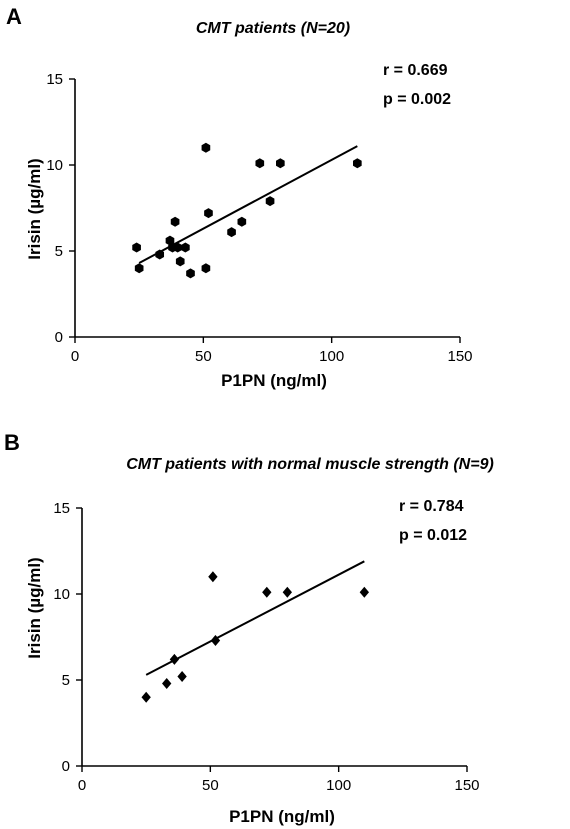 The image size is (570, 829). What do you see at coordinates (417, 99) in the screenshot?
I see `p-value-label: p = 0.002` at bounding box center [417, 99].